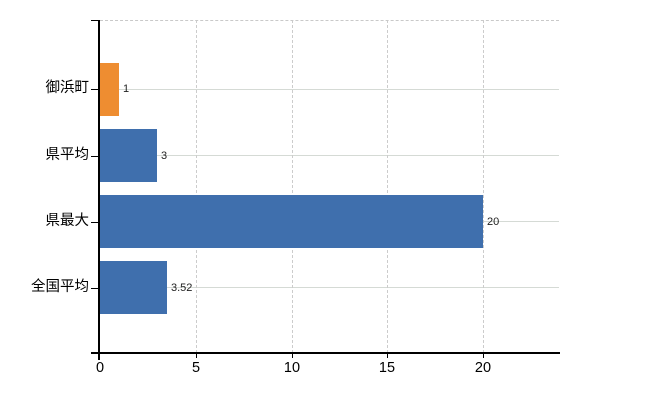 The width and height of the screenshot is (650, 400). What do you see at coordinates (67, 154) in the screenshot?
I see `category-label: 県平均` at bounding box center [67, 154].